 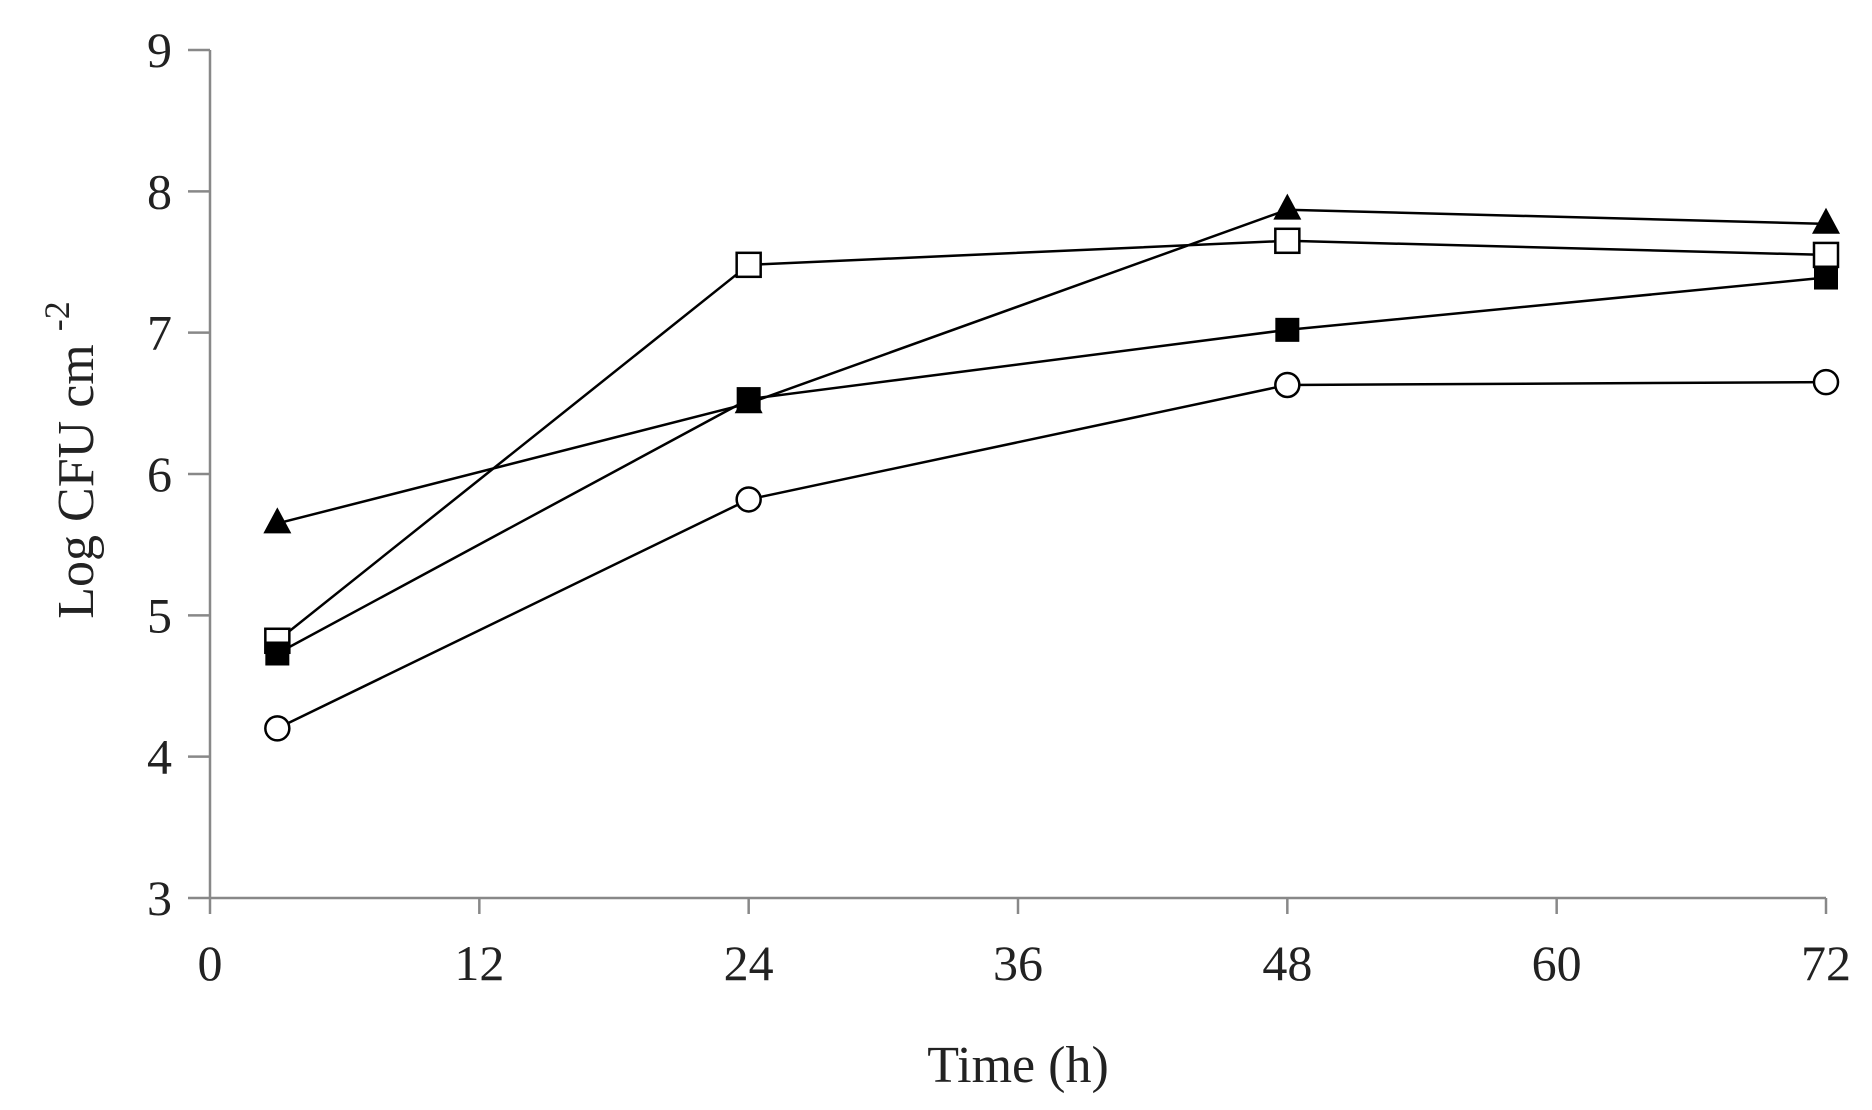 What do you see at coordinates (1557, 963) in the screenshot?
I see `x-tick-label: 60` at bounding box center [1557, 963].